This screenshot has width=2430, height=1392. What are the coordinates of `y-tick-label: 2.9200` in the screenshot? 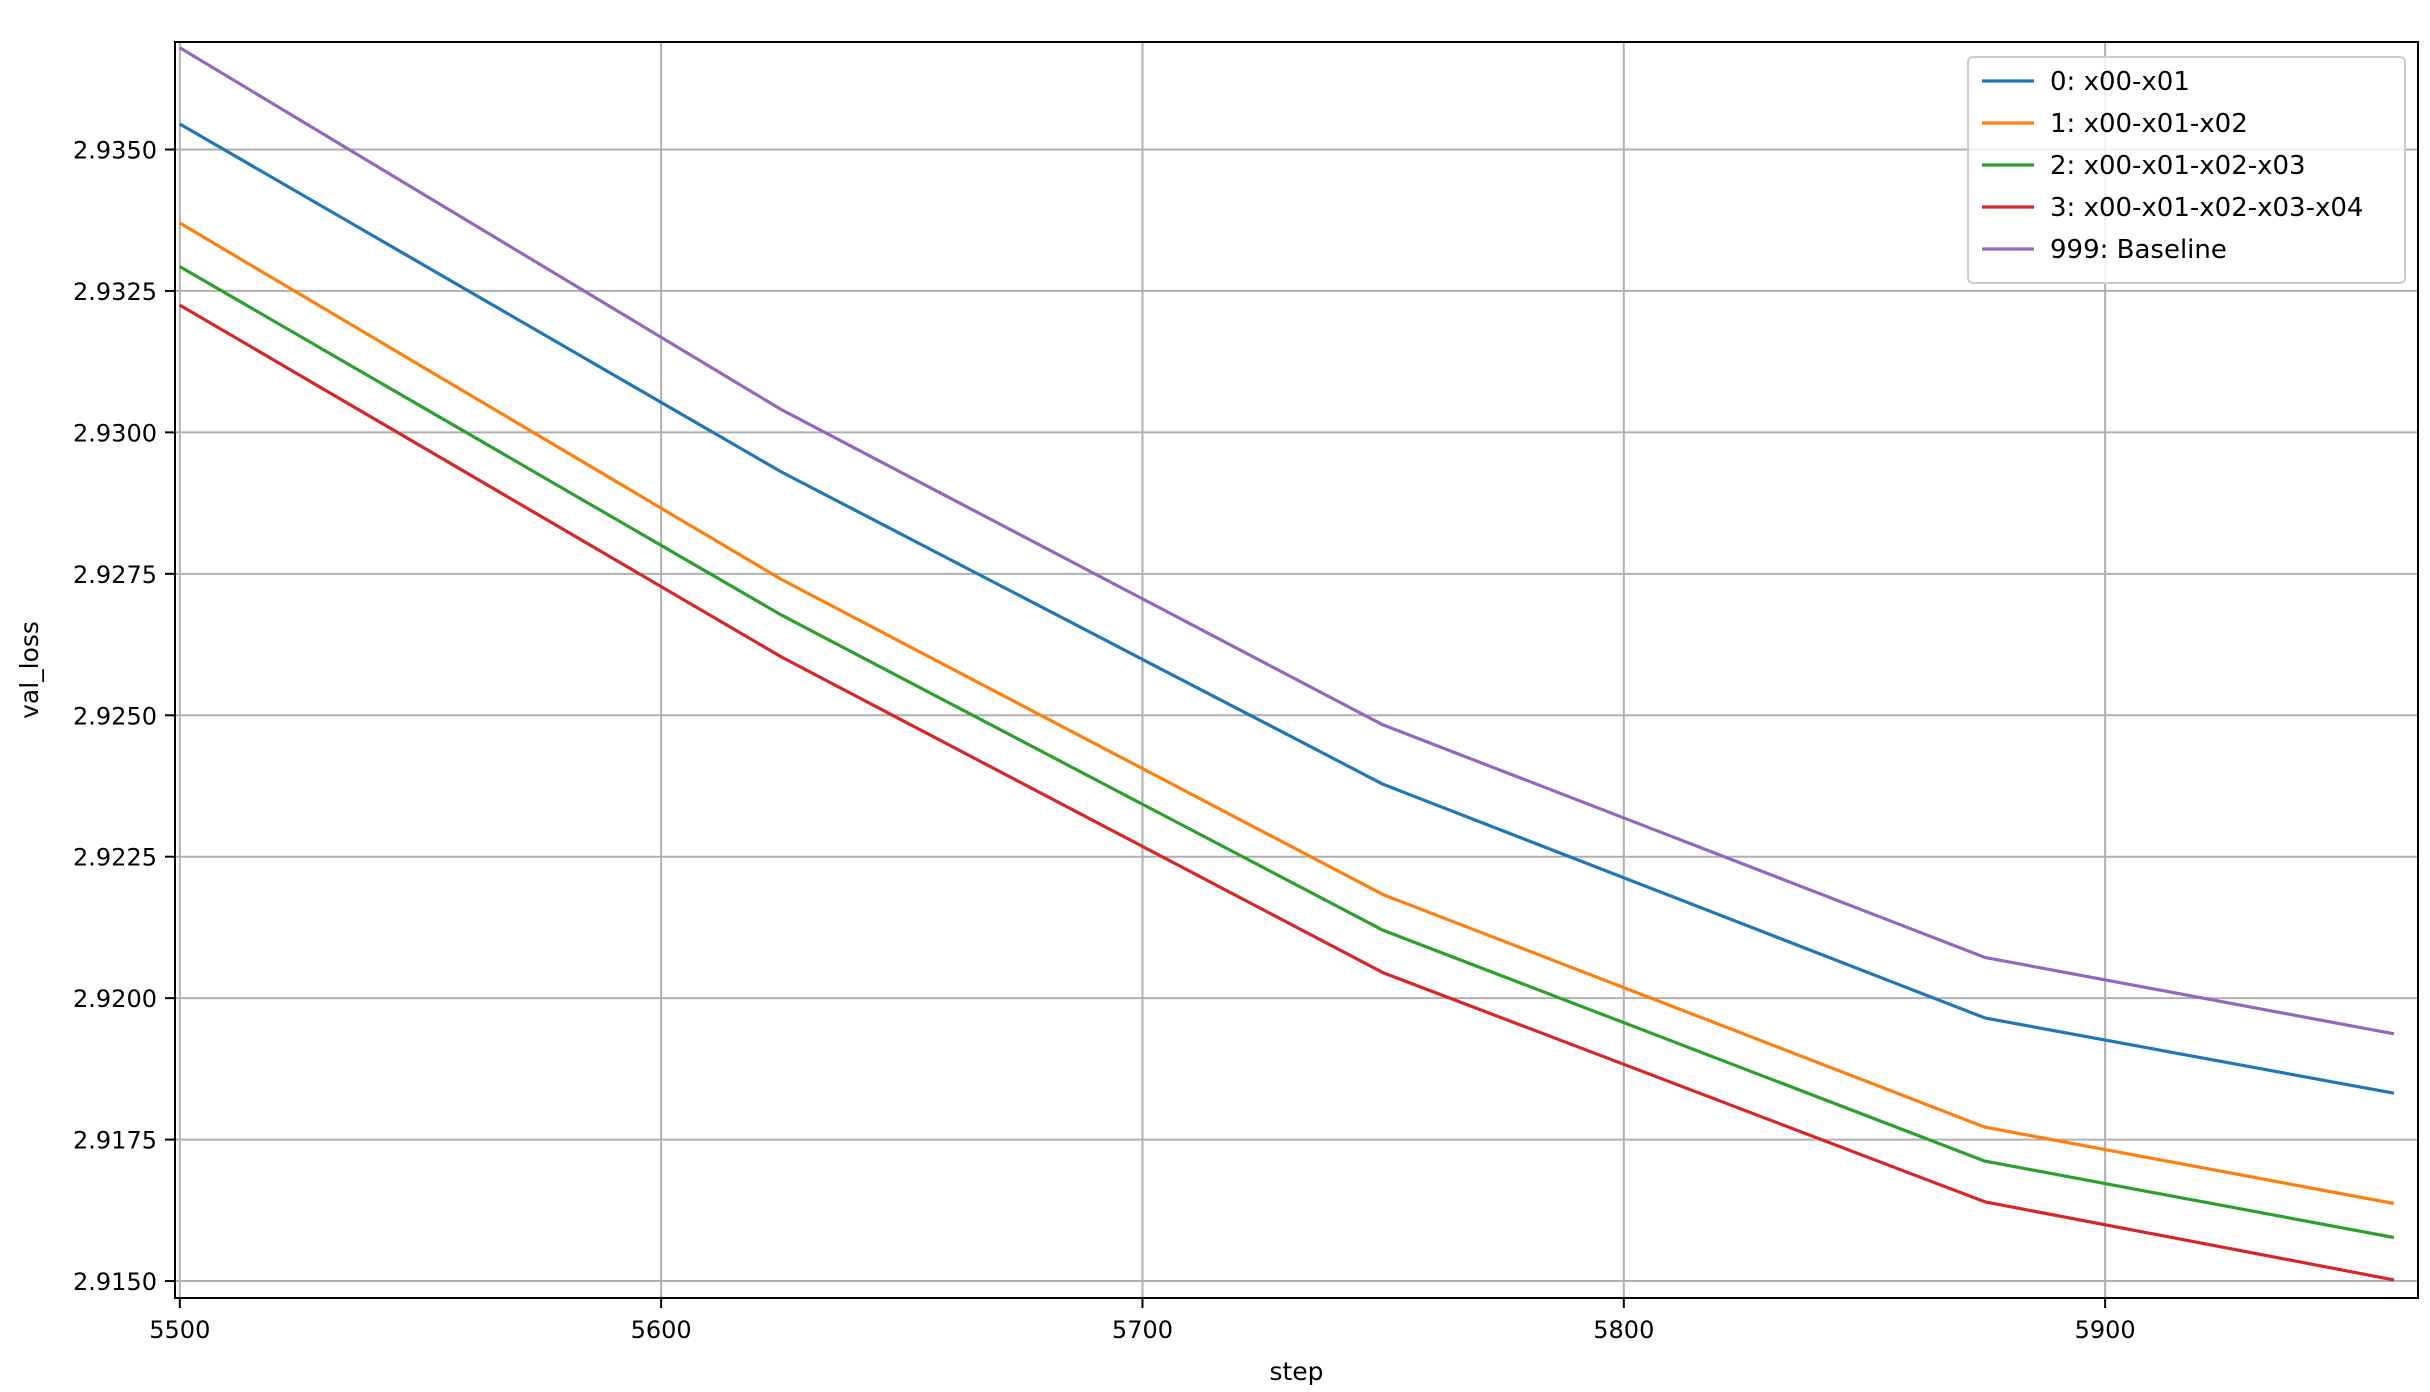 It's located at (115, 999).